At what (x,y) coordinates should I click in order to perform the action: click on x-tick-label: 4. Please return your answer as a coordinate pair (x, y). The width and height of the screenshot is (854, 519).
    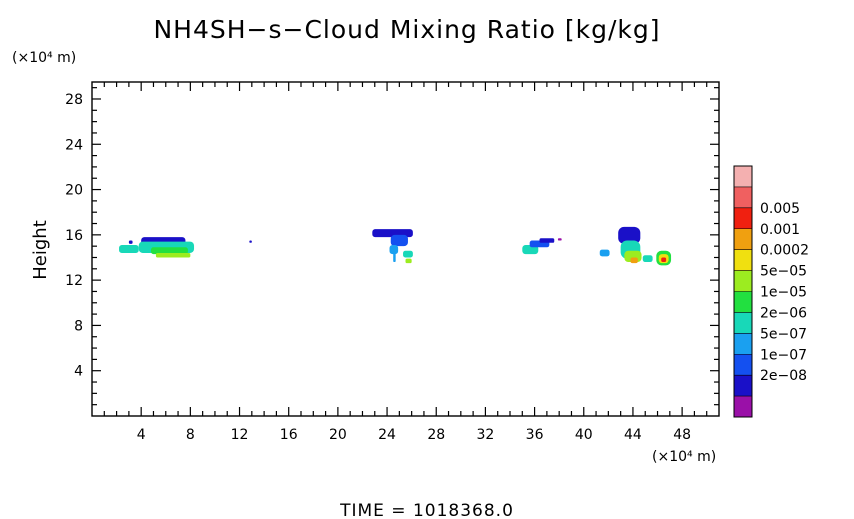
    Looking at the image, I should click on (141, 435).